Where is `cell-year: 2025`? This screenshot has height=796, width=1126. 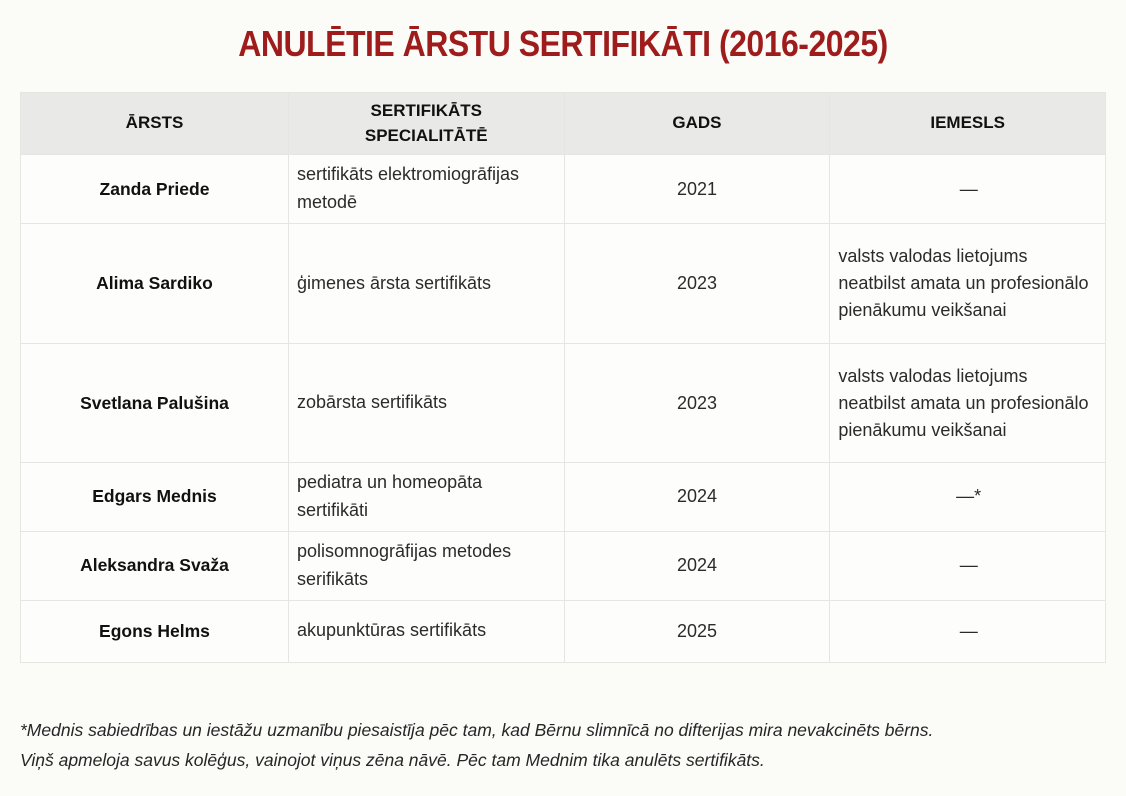 cell-year: 2025 is located at coordinates (697, 631).